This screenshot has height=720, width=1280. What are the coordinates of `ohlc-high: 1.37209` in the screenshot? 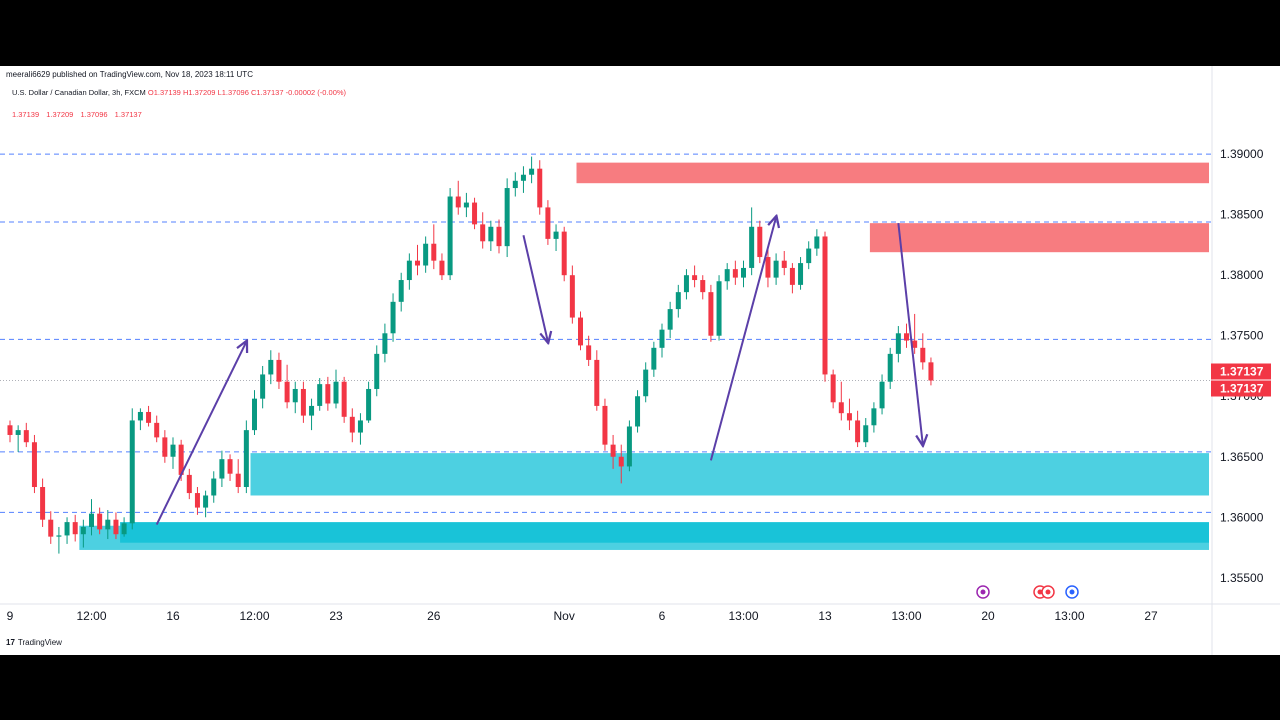 It's located at (60, 114).